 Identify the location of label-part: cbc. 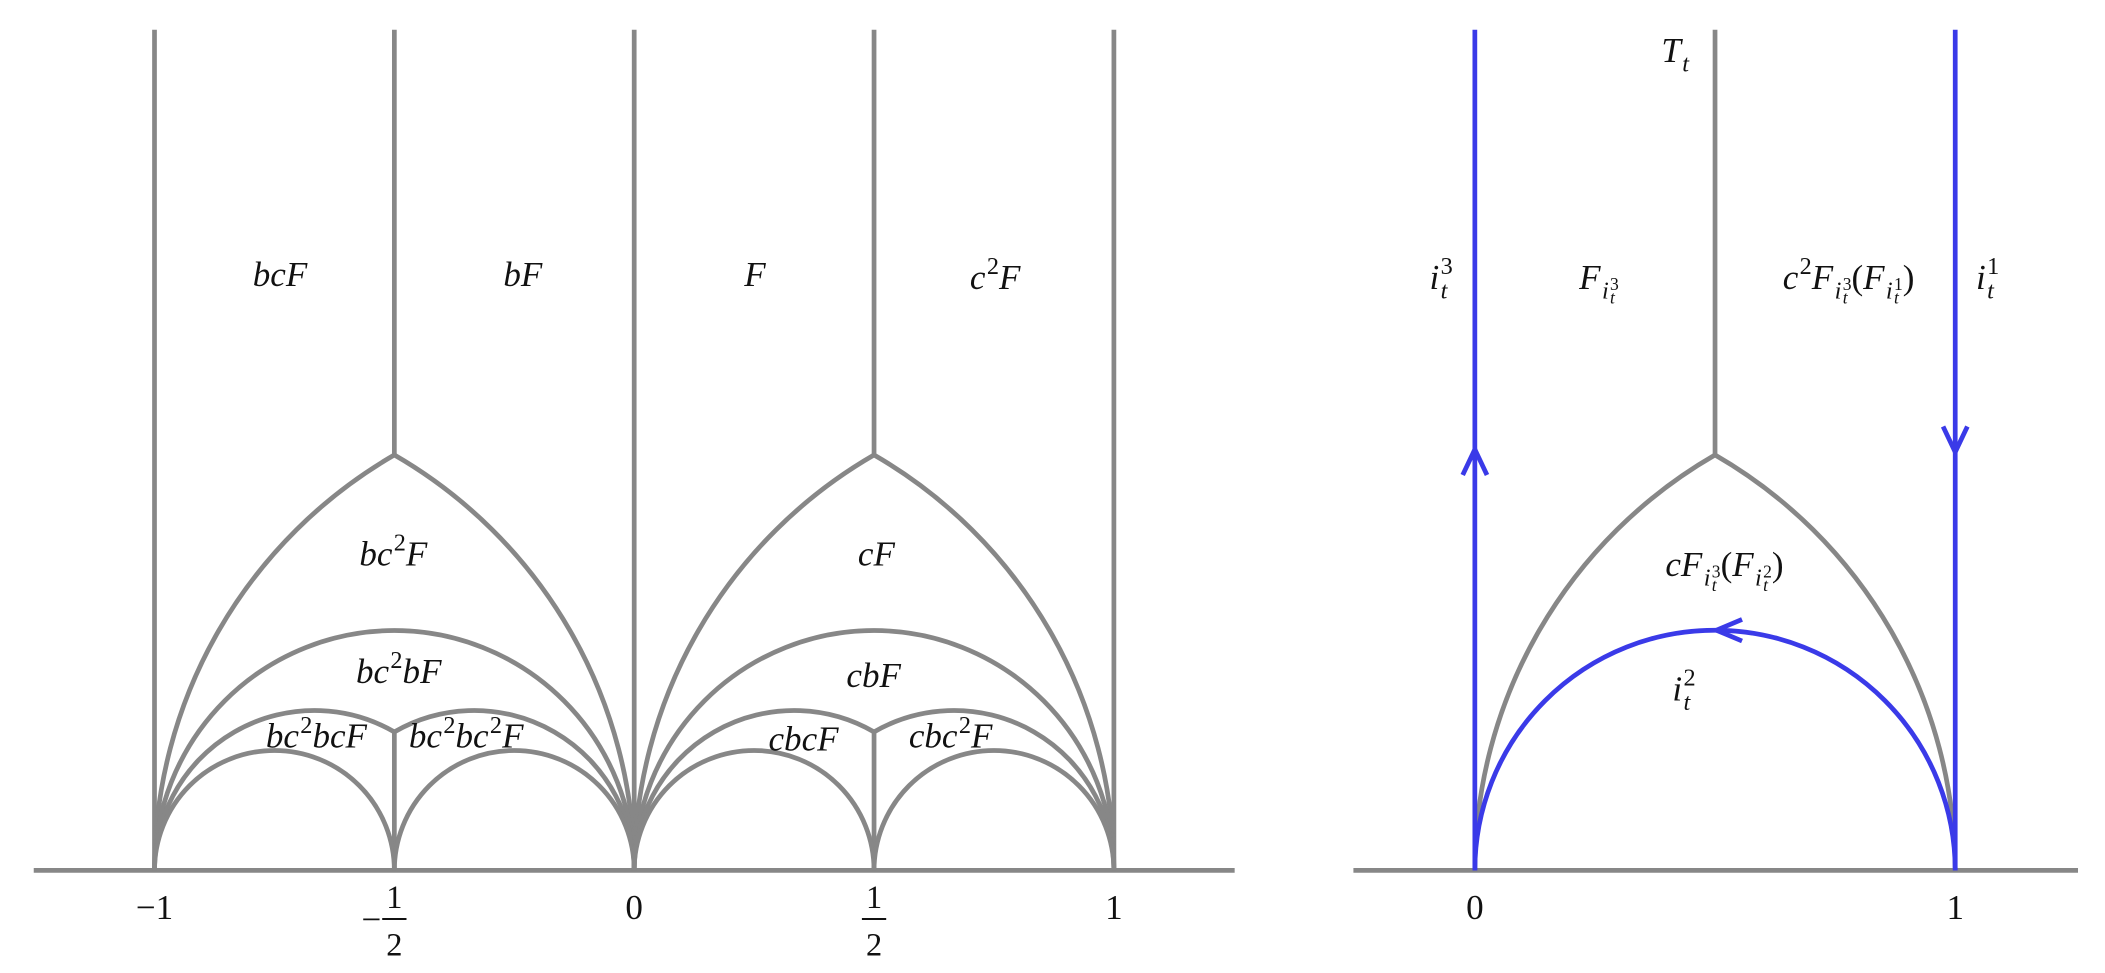
(933, 736).